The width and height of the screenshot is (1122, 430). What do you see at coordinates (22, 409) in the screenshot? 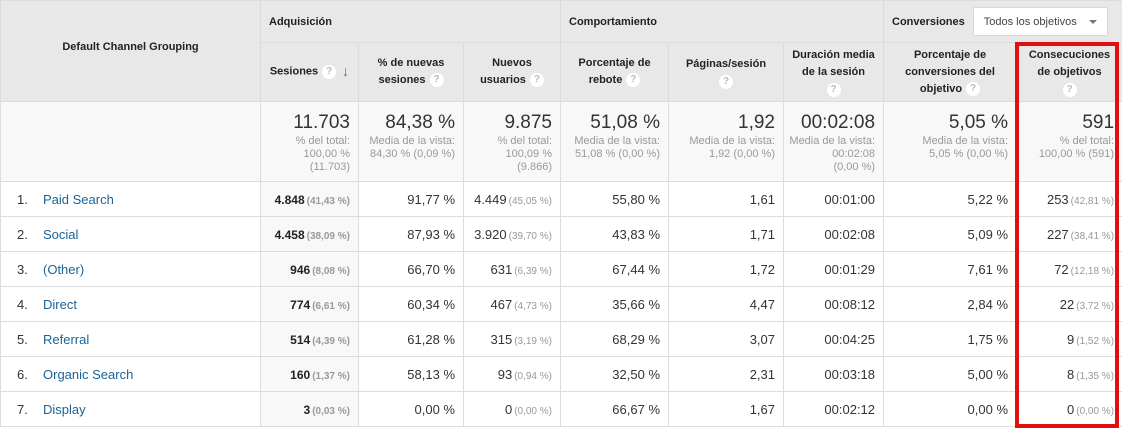
I see `row-number: 7.` at bounding box center [22, 409].